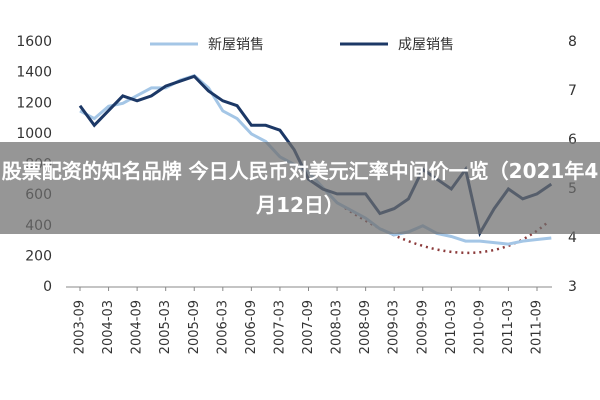 The image size is (600, 400). What do you see at coordinates (572, 238) in the screenshot?
I see `y2-tick-label: 4` at bounding box center [572, 238].